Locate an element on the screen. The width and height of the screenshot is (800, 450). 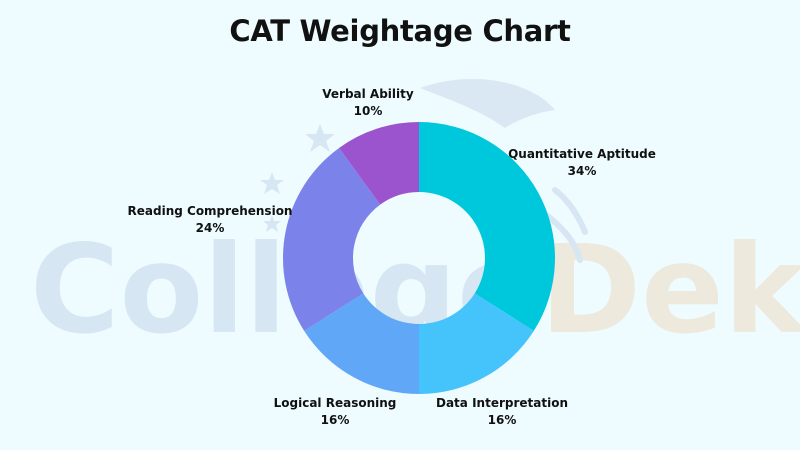
slice-label-name: Data Interpretation is located at coordinates (502, 403).